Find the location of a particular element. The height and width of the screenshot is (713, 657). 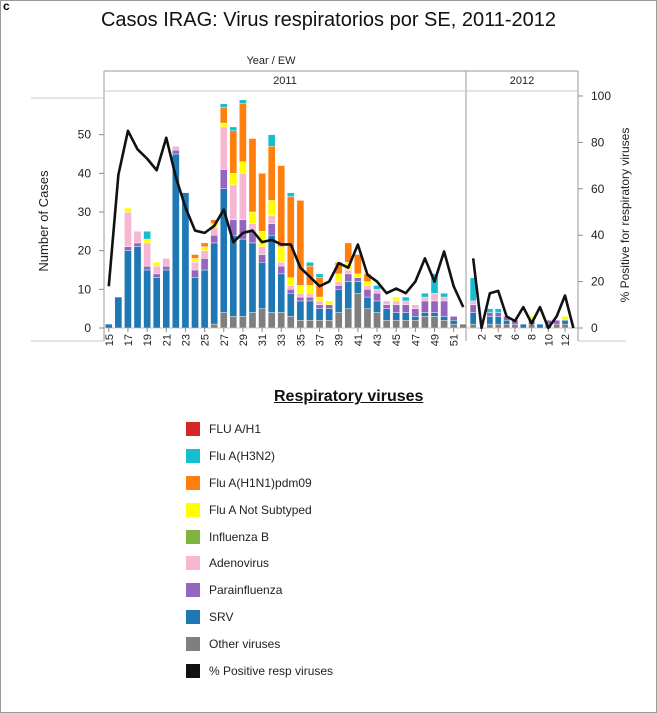

y2-tick-label: 0 is located at coordinates (594, 328).